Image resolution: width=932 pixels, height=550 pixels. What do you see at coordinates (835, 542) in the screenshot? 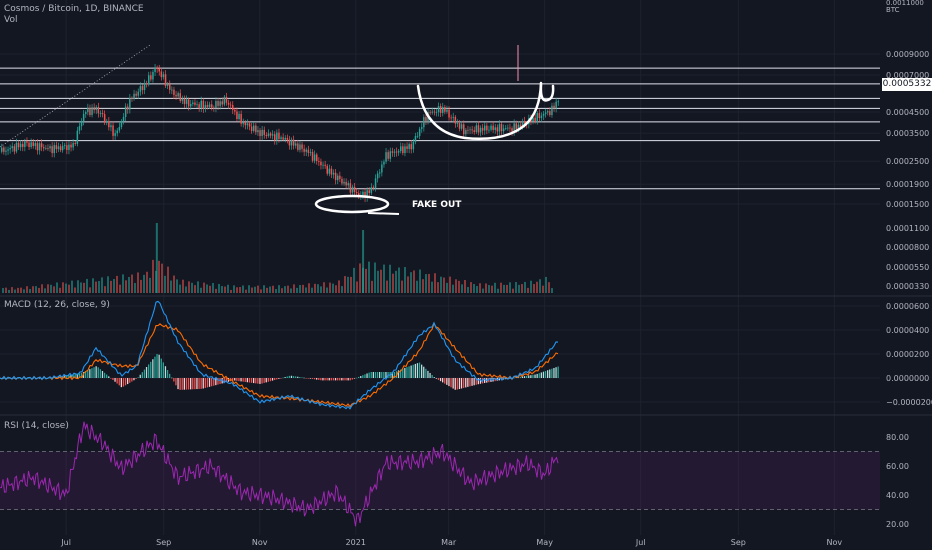
I see `x-axis-tick-label: Nov` at bounding box center [835, 542].